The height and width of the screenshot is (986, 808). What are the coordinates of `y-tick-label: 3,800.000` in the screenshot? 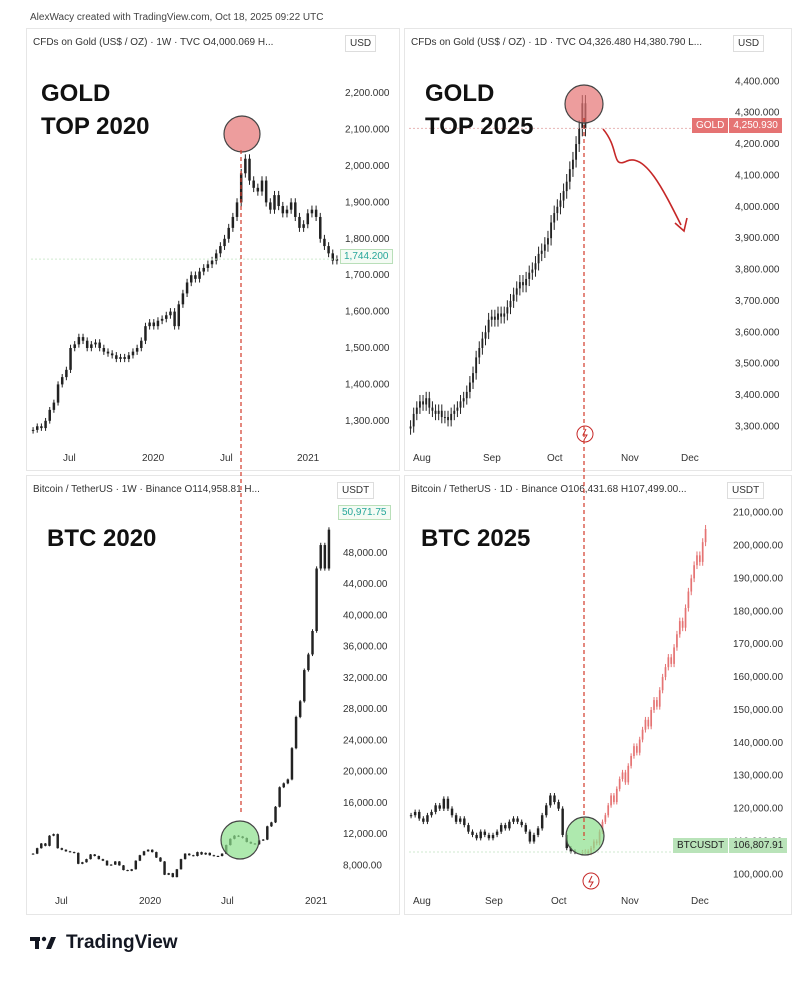 It's located at (757, 270).